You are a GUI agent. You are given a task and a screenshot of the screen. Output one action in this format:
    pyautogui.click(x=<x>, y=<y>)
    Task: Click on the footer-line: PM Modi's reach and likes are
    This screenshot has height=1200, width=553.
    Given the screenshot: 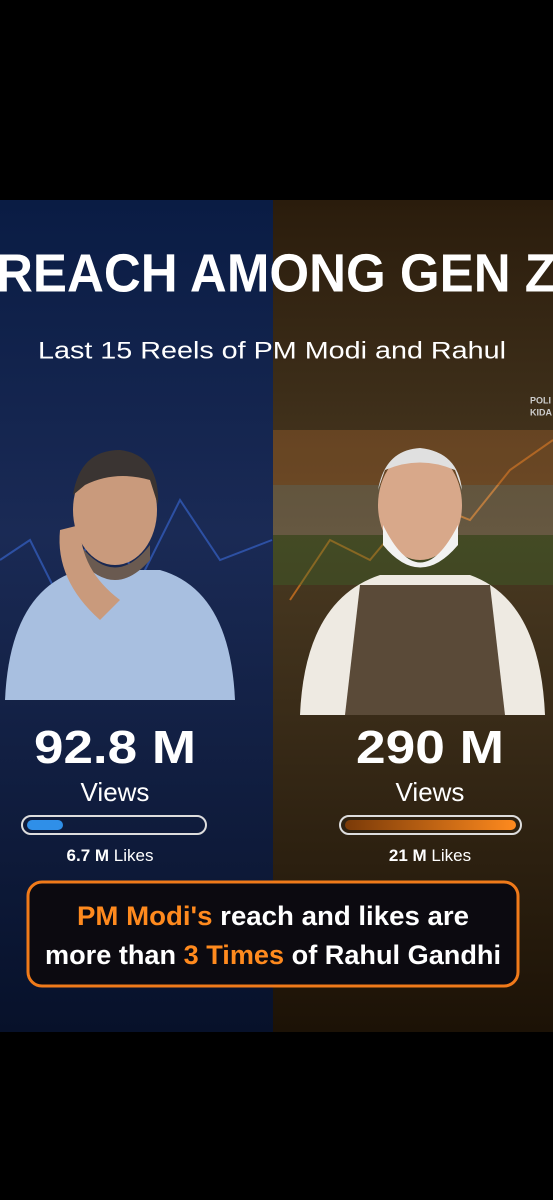 What is the action you would take?
    pyautogui.click(x=273, y=916)
    